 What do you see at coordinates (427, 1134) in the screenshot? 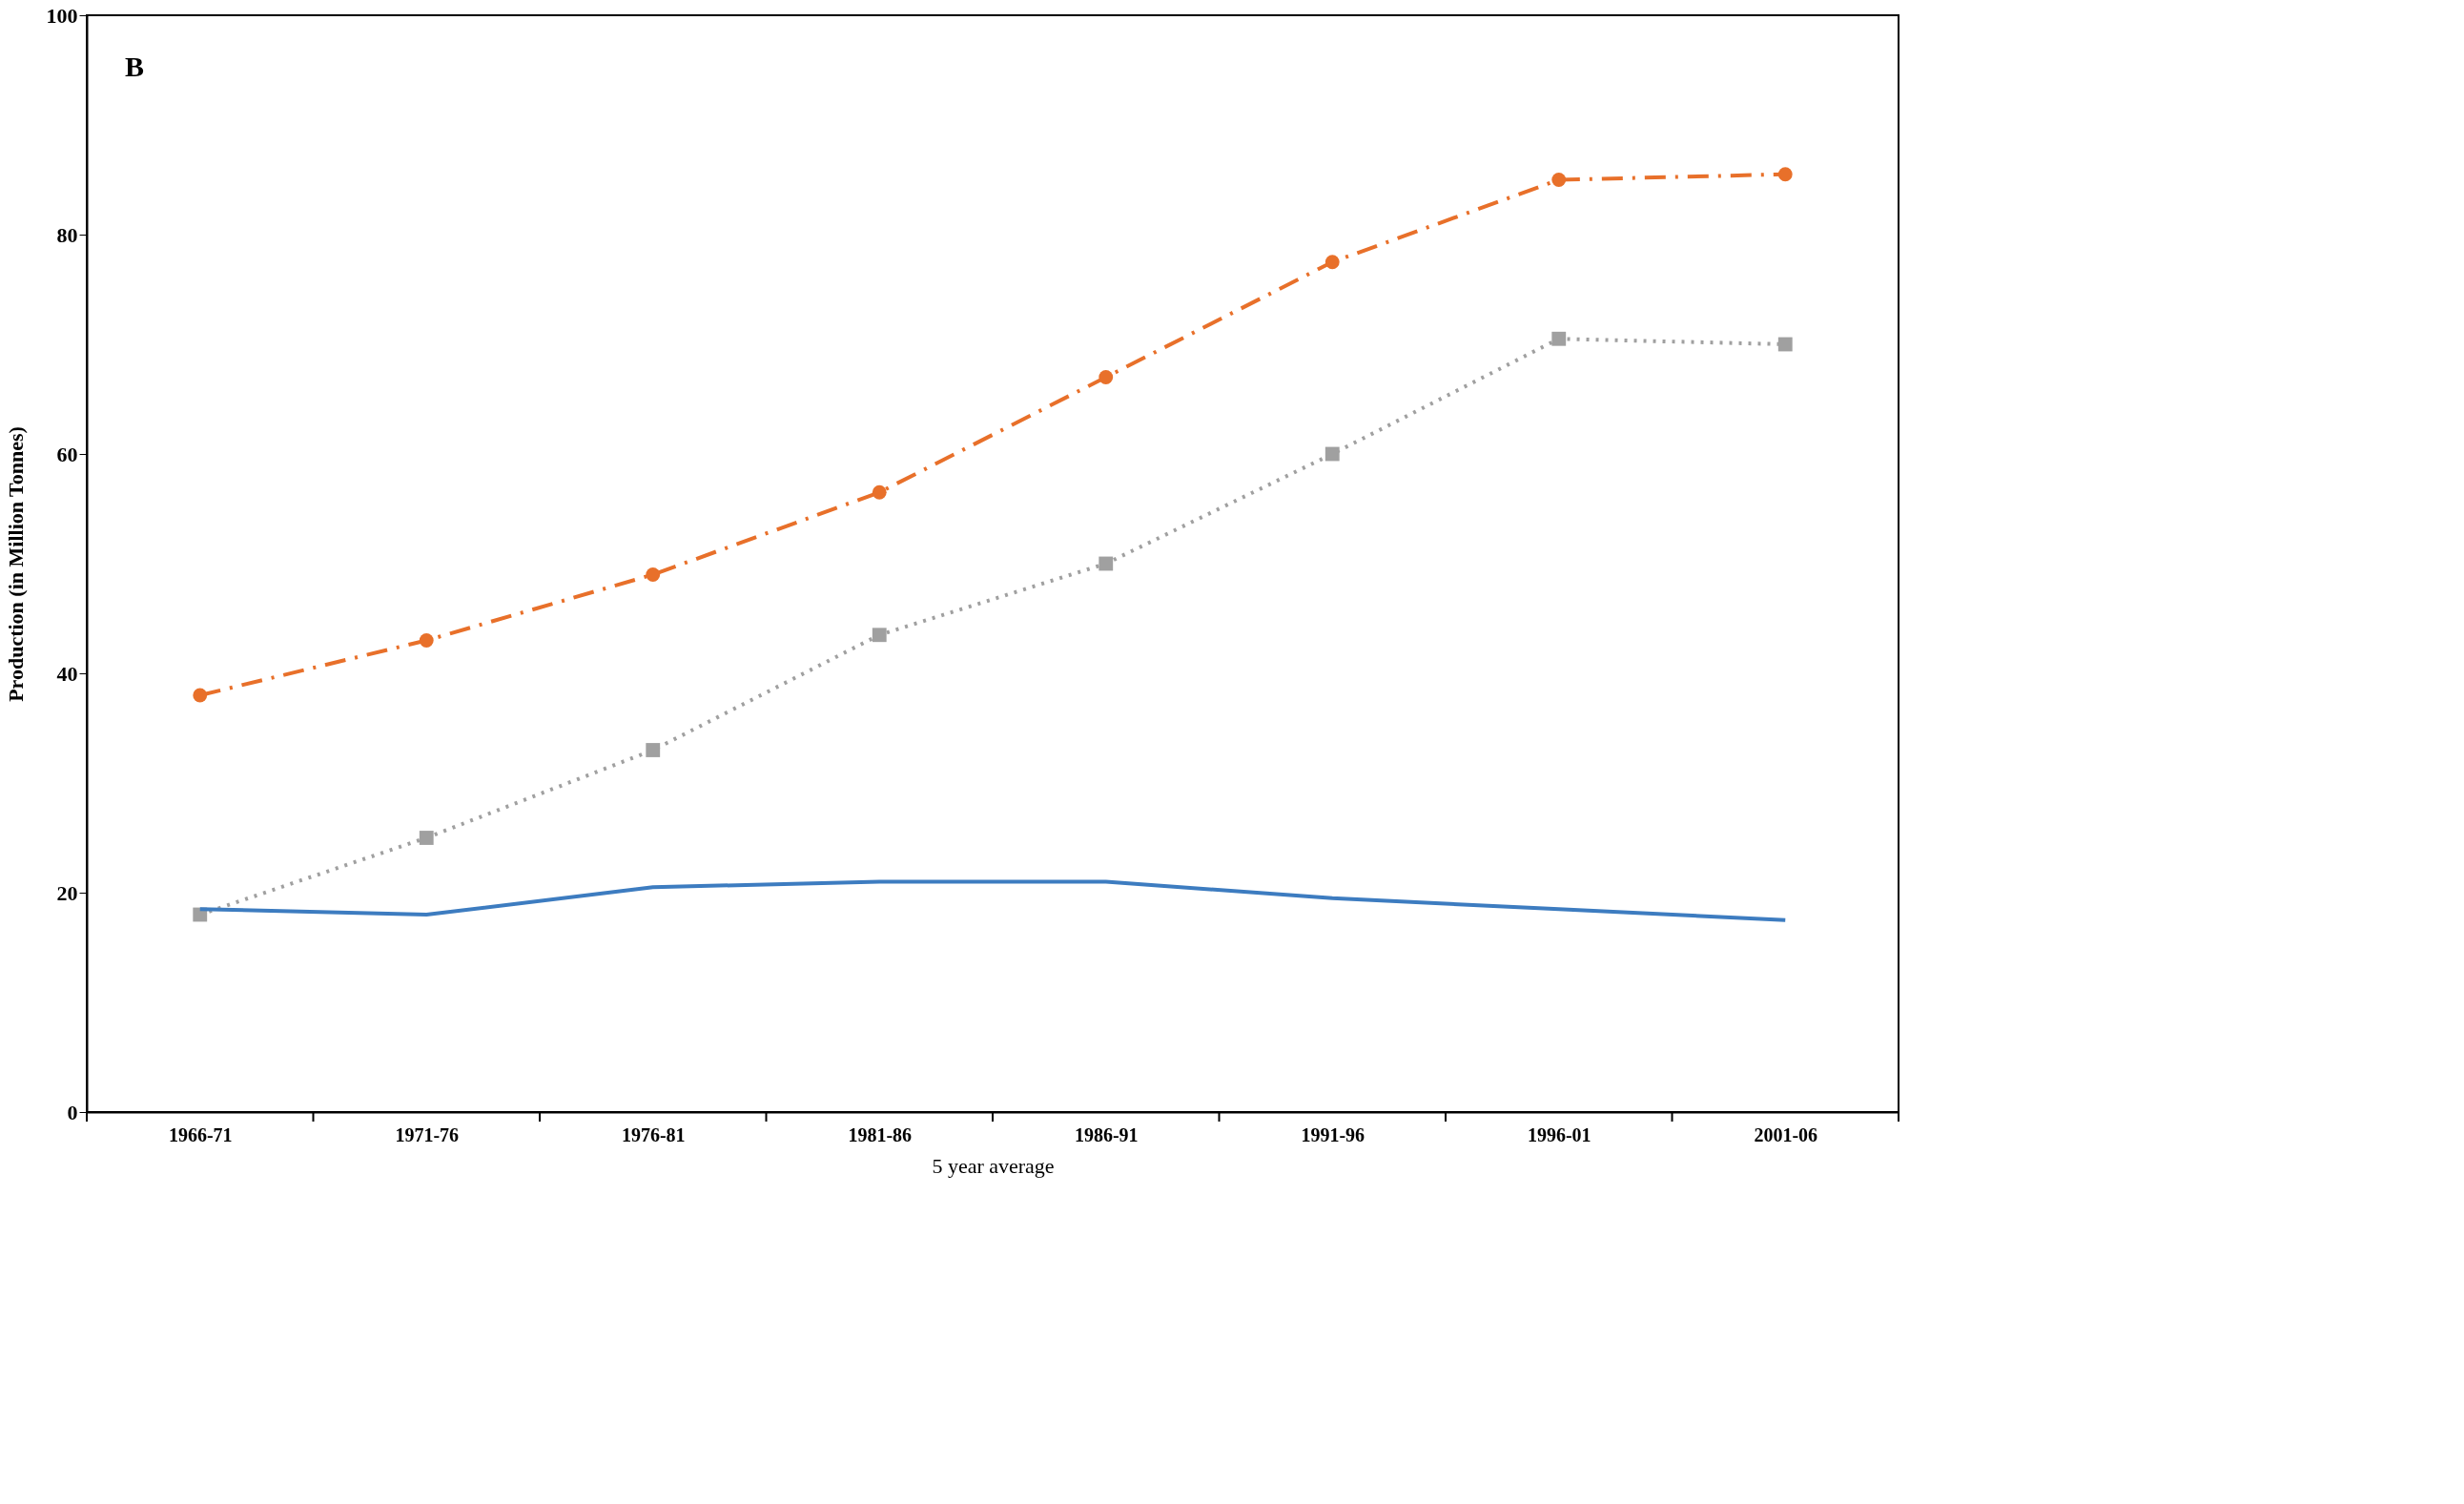
I see `x-tick-label: 1971-76` at bounding box center [427, 1134].